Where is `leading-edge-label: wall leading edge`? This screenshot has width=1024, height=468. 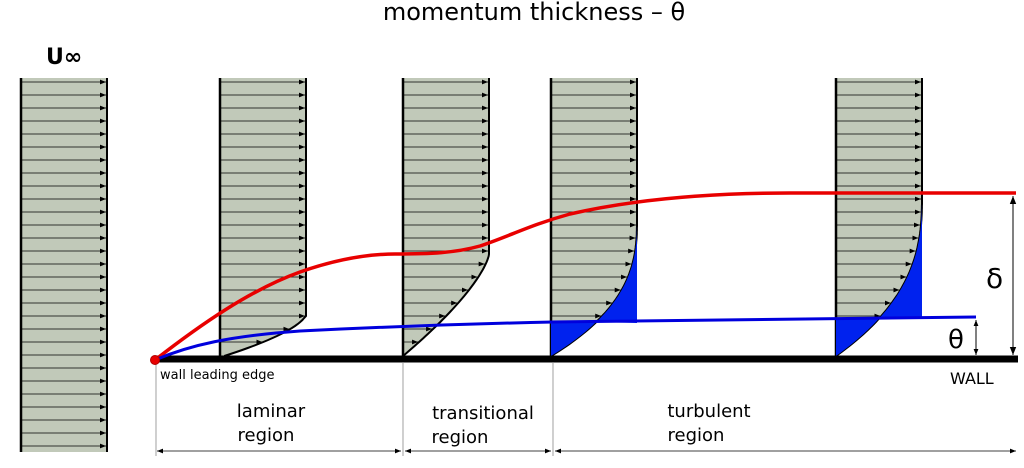
leading-edge-label: wall leading edge is located at coordinates (217, 375).